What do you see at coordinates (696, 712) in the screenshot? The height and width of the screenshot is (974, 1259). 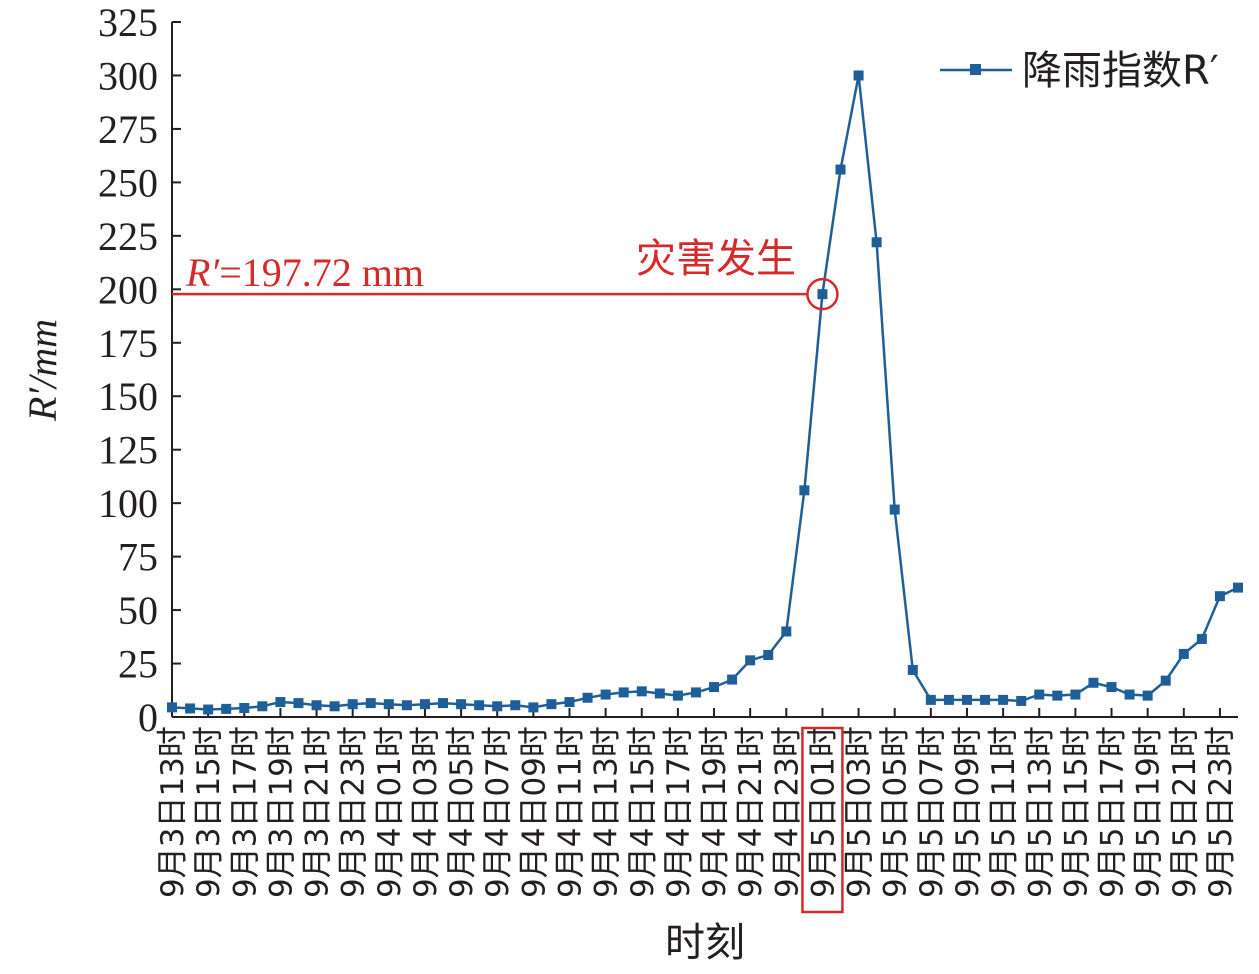 I see `x-axis-ticks` at bounding box center [696, 712].